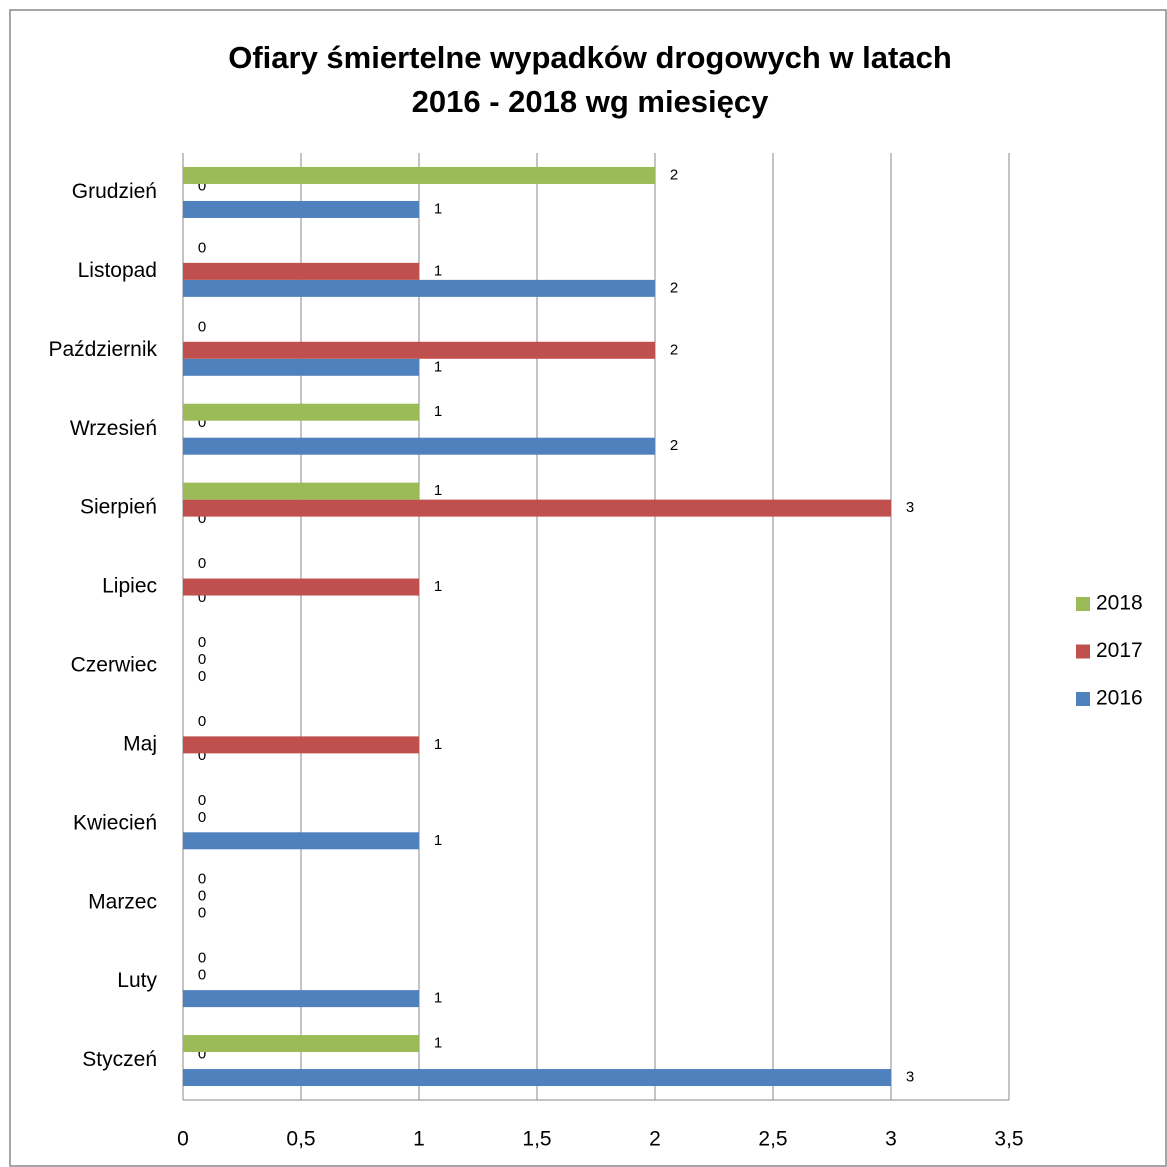  What do you see at coordinates (102, 349) in the screenshot?
I see `y-tick-label: Październik` at bounding box center [102, 349].